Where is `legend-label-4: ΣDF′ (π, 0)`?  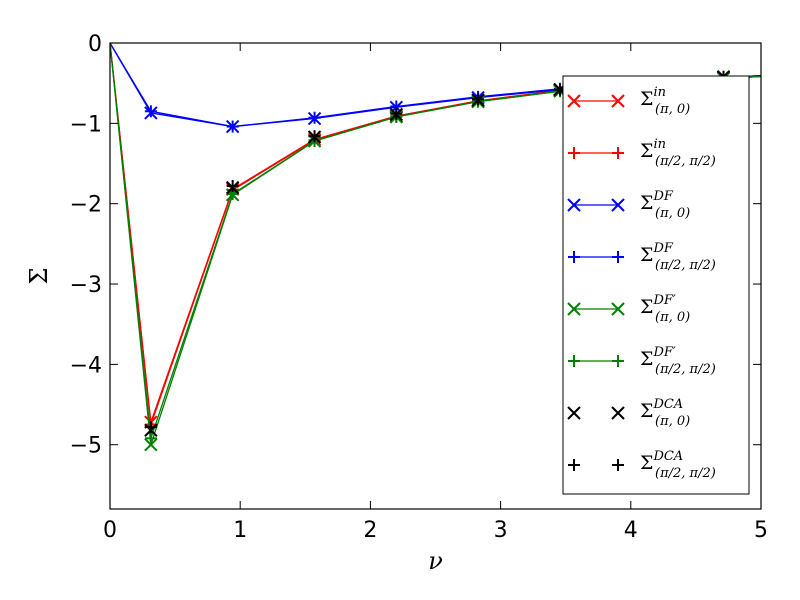 legend-label-4: ΣDF′ (π, 0) is located at coordinates (665, 309).